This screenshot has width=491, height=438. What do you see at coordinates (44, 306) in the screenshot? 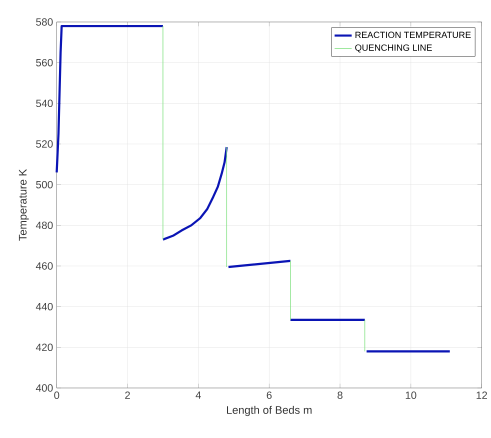
I see `y-tick-label: 440` at bounding box center [44, 306].